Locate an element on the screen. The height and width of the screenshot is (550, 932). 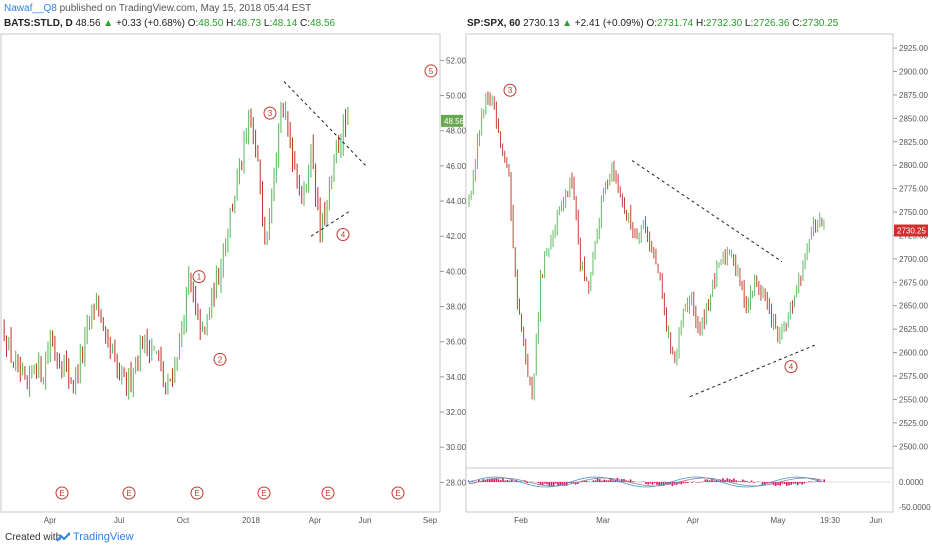
right-axis-label: 2675.00 is located at coordinates (913, 282).